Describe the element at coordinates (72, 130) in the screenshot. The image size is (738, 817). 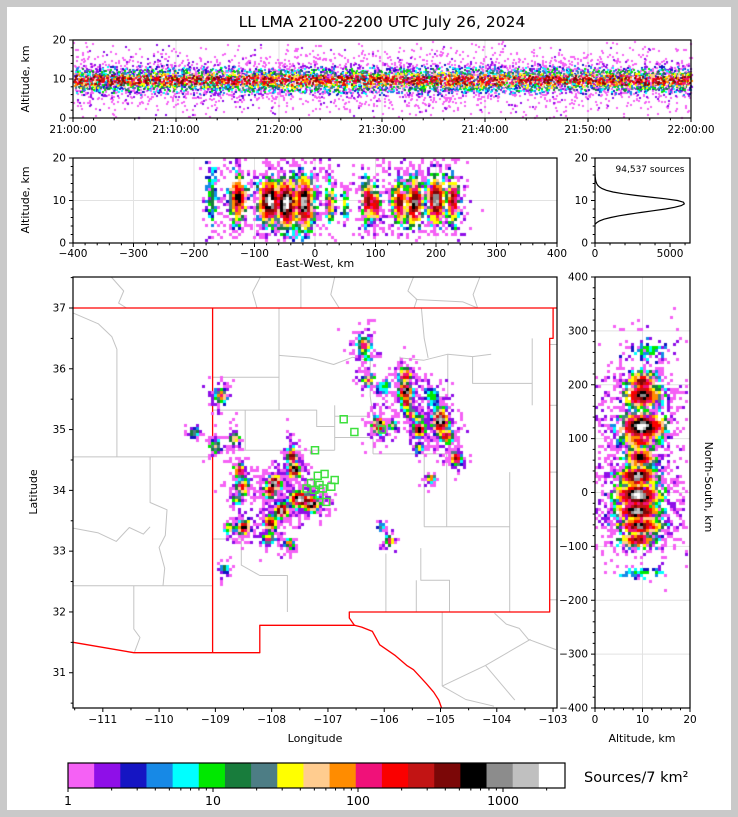
I see `tick-label: 21:00:00` at that location.